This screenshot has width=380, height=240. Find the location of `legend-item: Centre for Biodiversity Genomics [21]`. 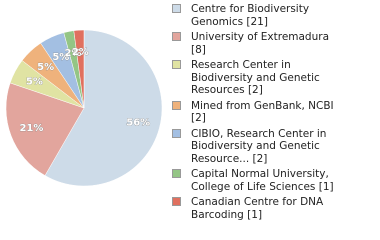

legend-item: Centre for Biodiversity Genomics [21] is located at coordinates (270, 15).